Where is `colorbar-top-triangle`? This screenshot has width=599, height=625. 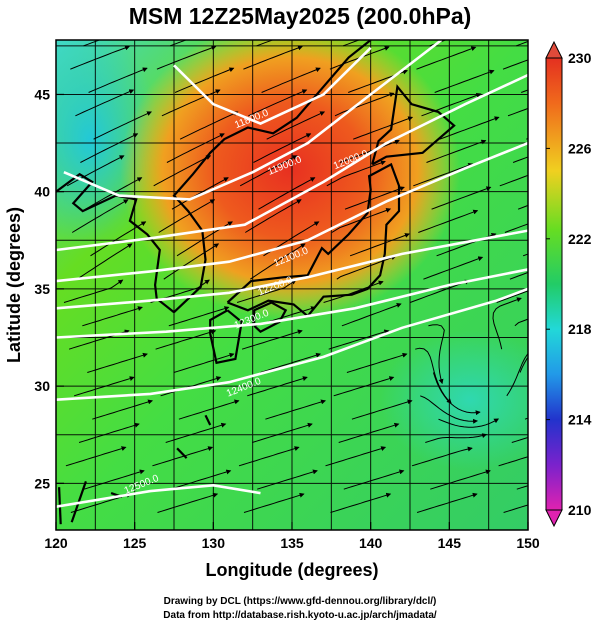 colorbar-top-triangle is located at coordinates (554, 49).